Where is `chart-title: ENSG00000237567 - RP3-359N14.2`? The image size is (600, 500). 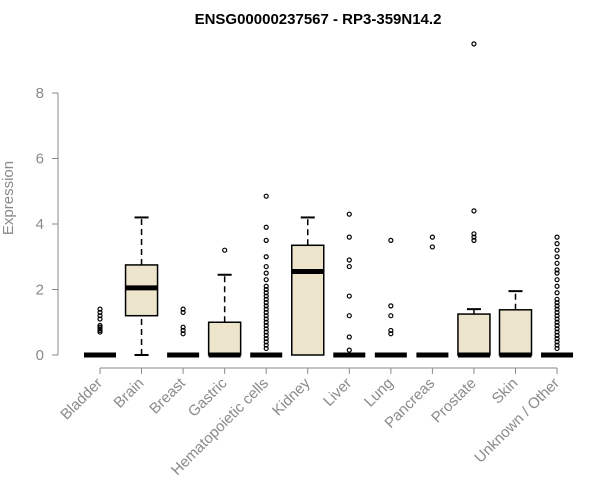 chart-title: ENSG00000237567 - RP3-359N14.2 is located at coordinates (318, 19).